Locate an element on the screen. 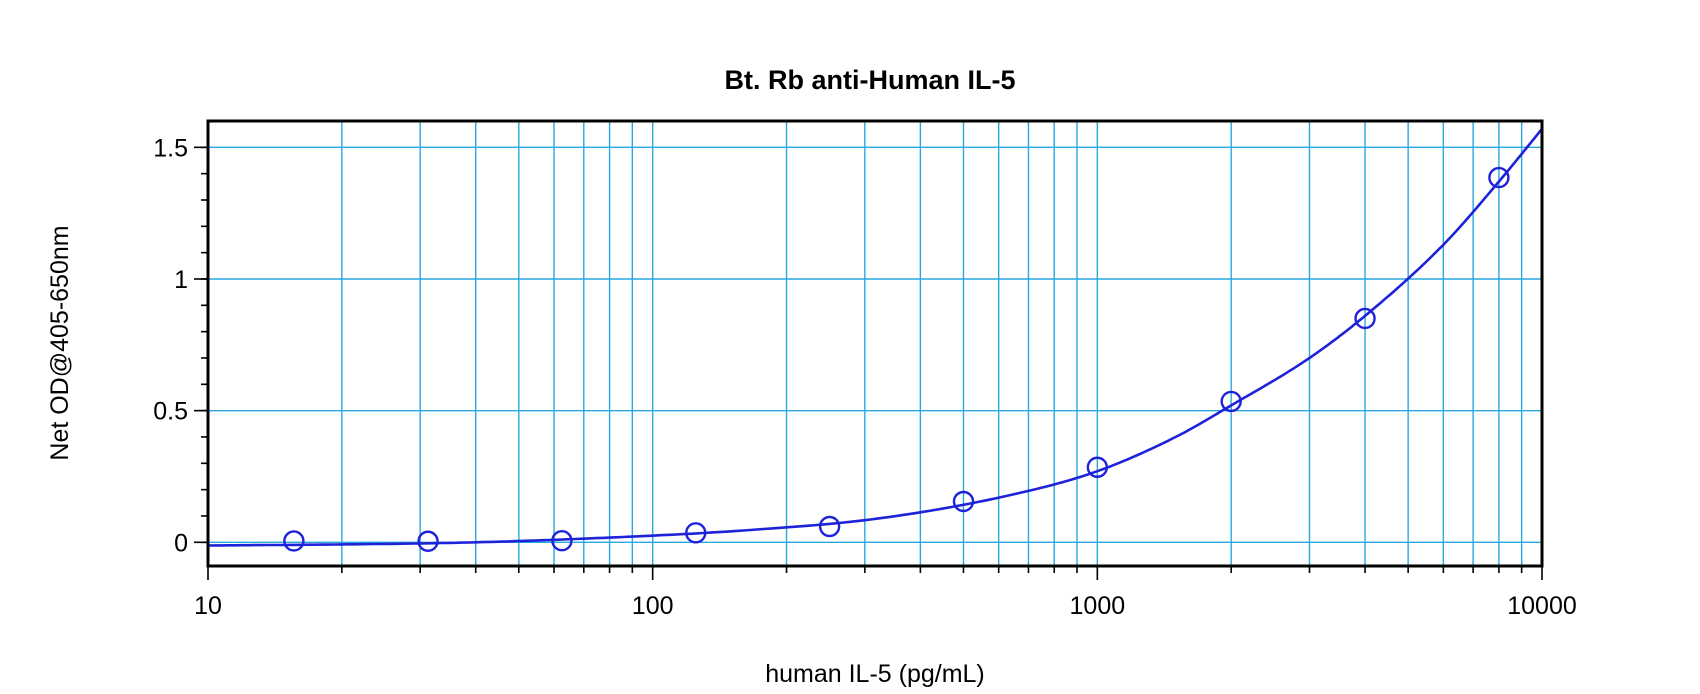 The height and width of the screenshot is (694, 1700). x-tick-label: 10 is located at coordinates (208, 606).